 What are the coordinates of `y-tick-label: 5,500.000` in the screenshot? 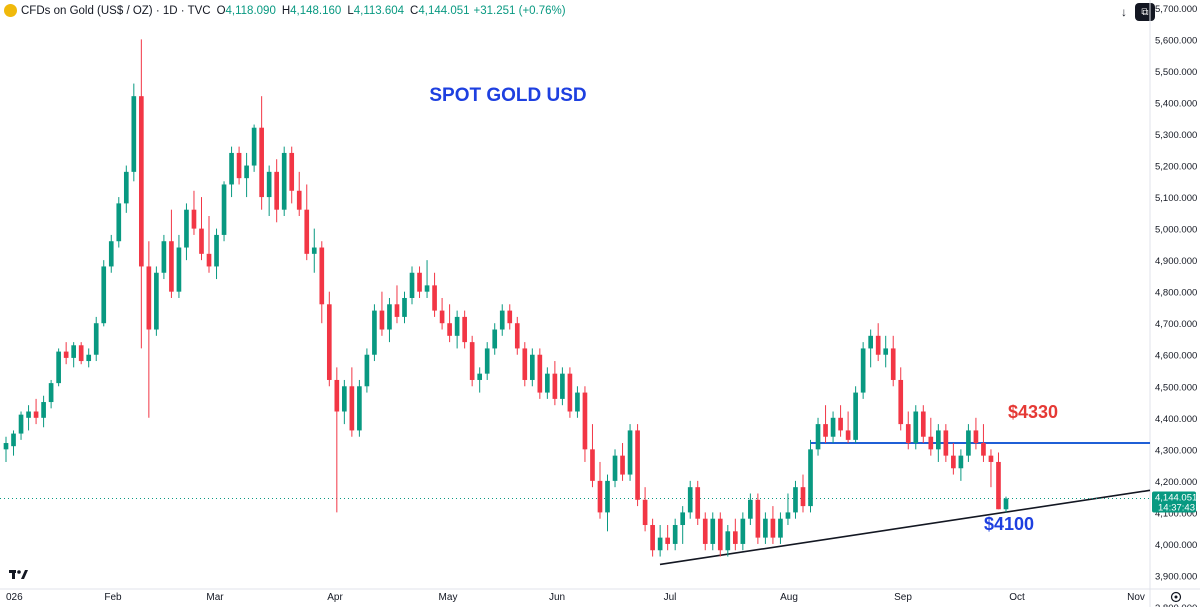 It's located at (1176, 72).